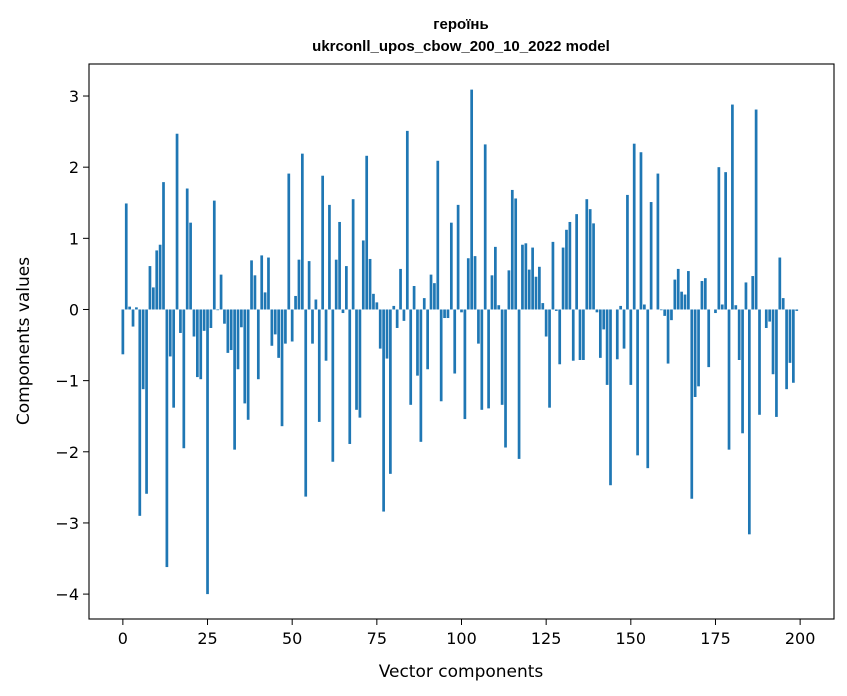 The image size is (847, 696). What do you see at coordinates (67, 594) in the screenshot?
I see `y-tick-label: −4` at bounding box center [67, 594].